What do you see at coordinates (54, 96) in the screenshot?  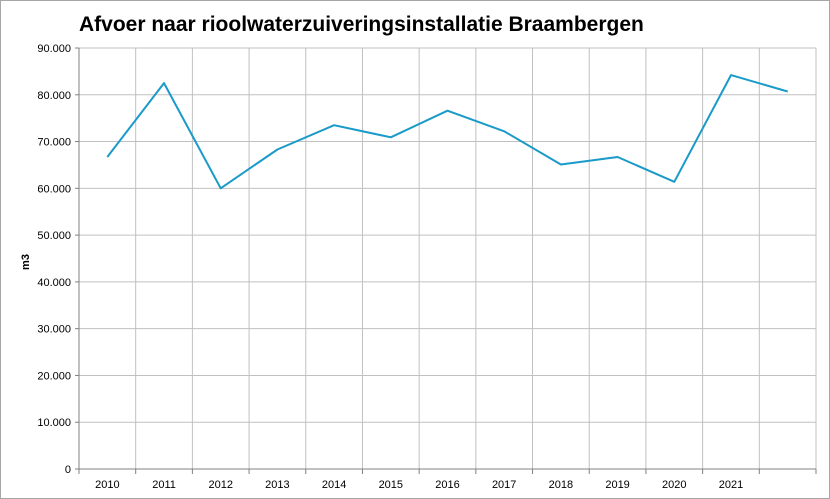 I see `y-tick-label: 80.000` at bounding box center [54, 96].